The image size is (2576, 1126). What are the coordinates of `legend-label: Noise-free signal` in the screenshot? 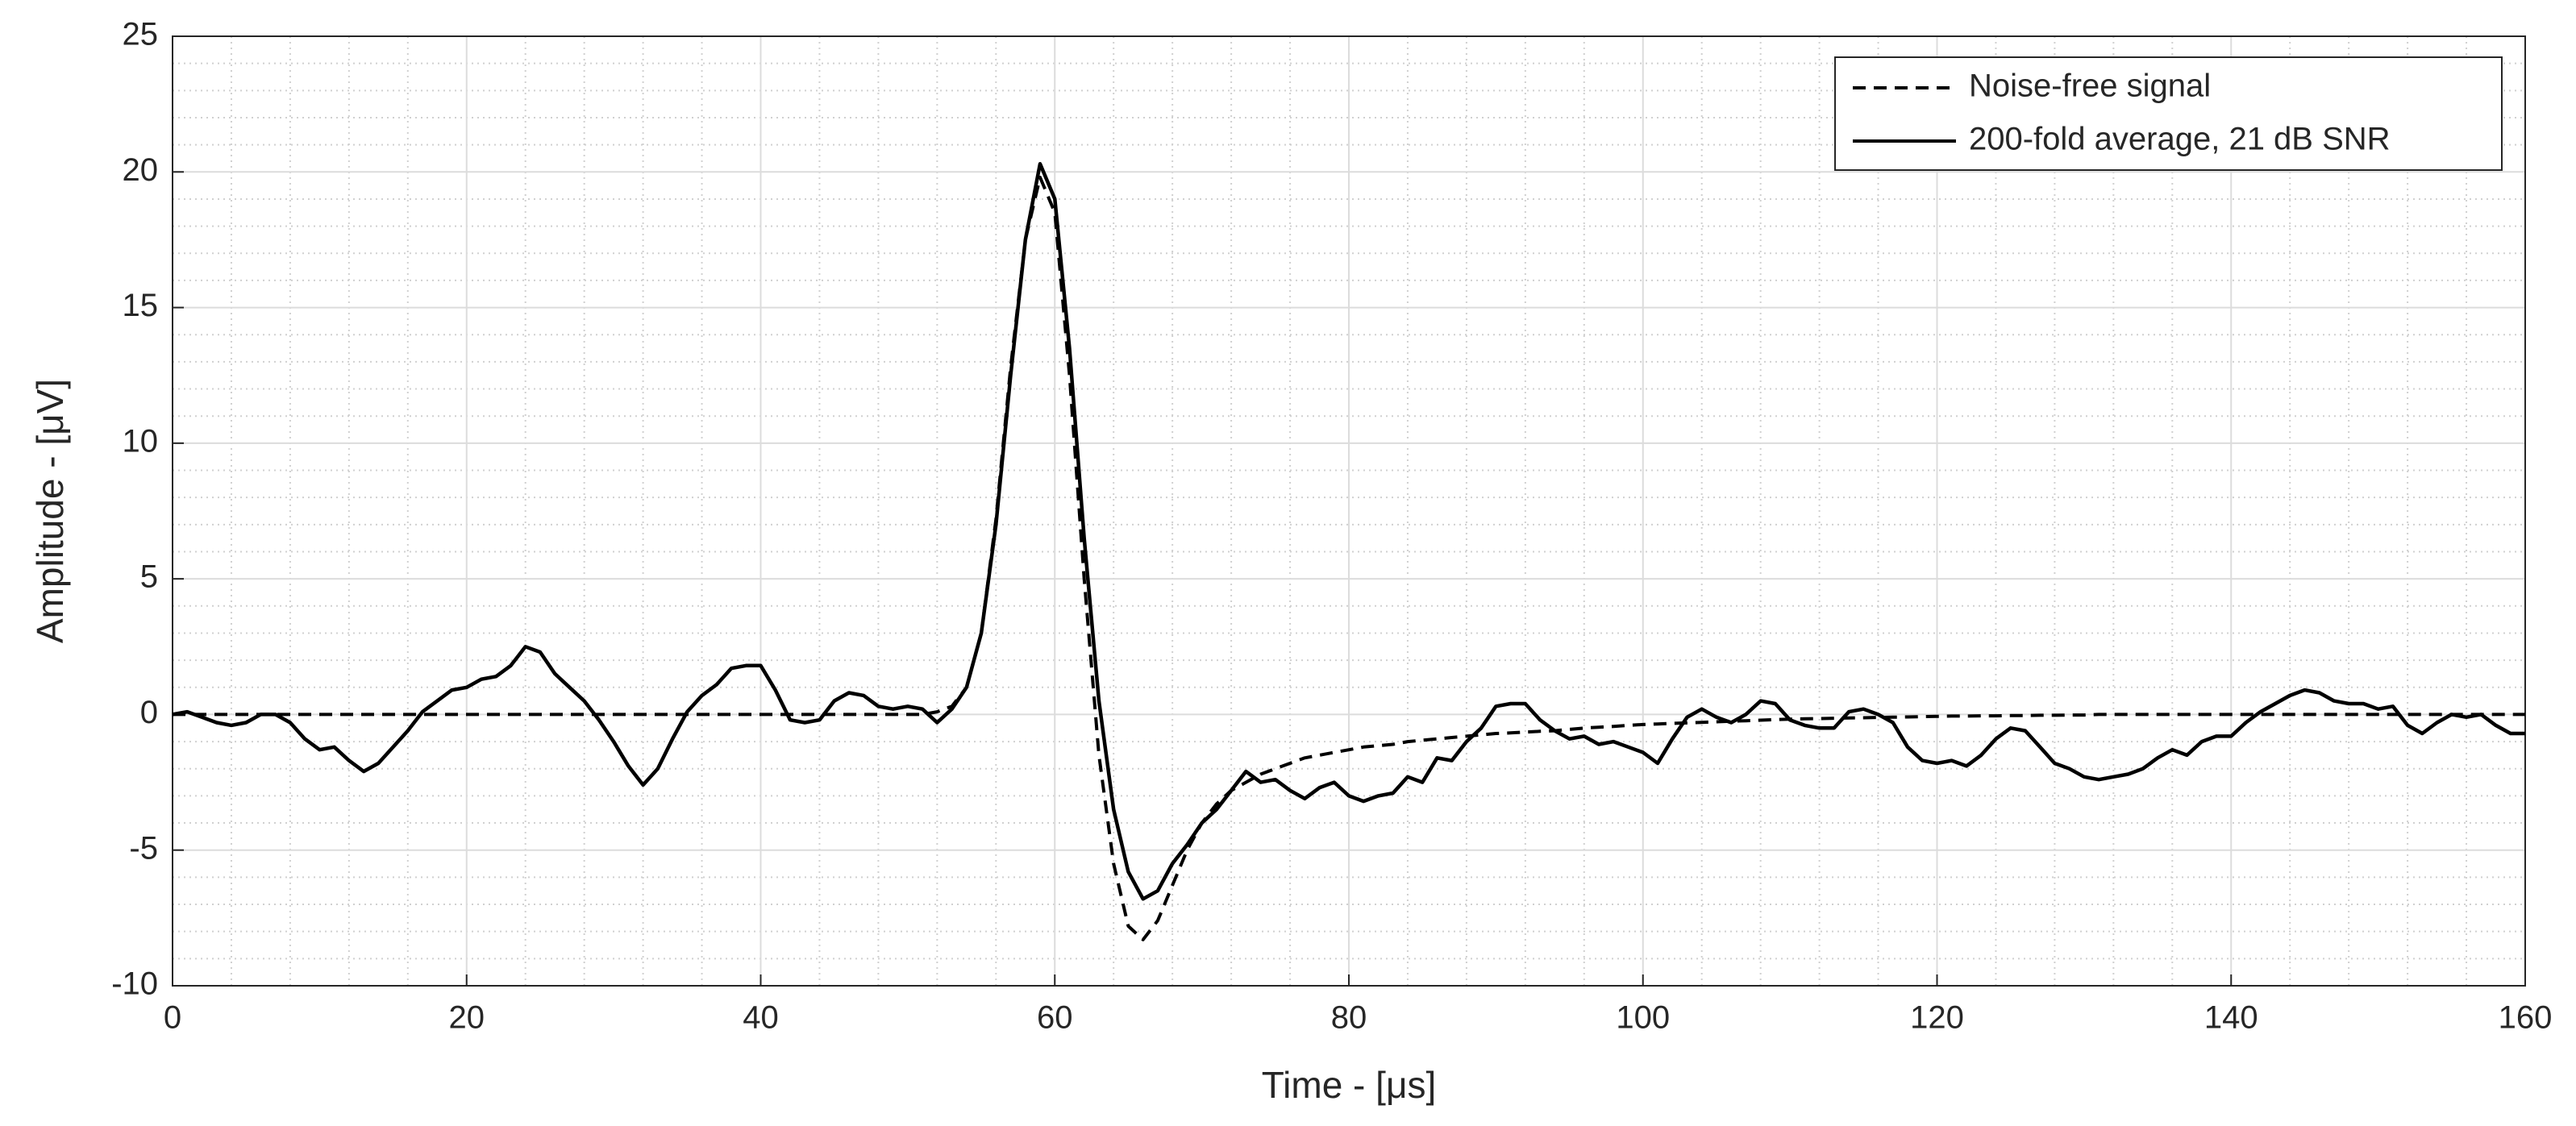 It's located at (2090, 86).